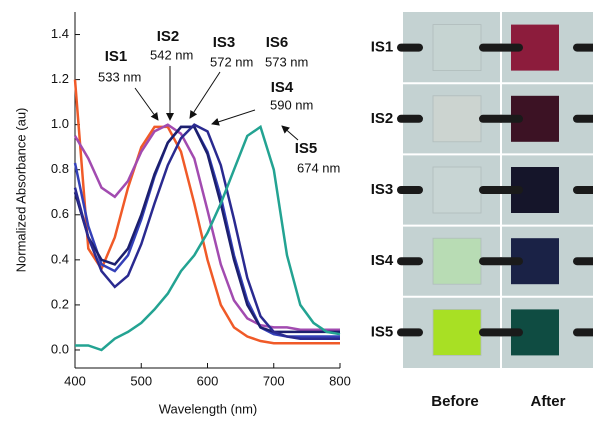  Describe the element at coordinates (382, 260) in the screenshot. I see `row-label: IS4` at that location.